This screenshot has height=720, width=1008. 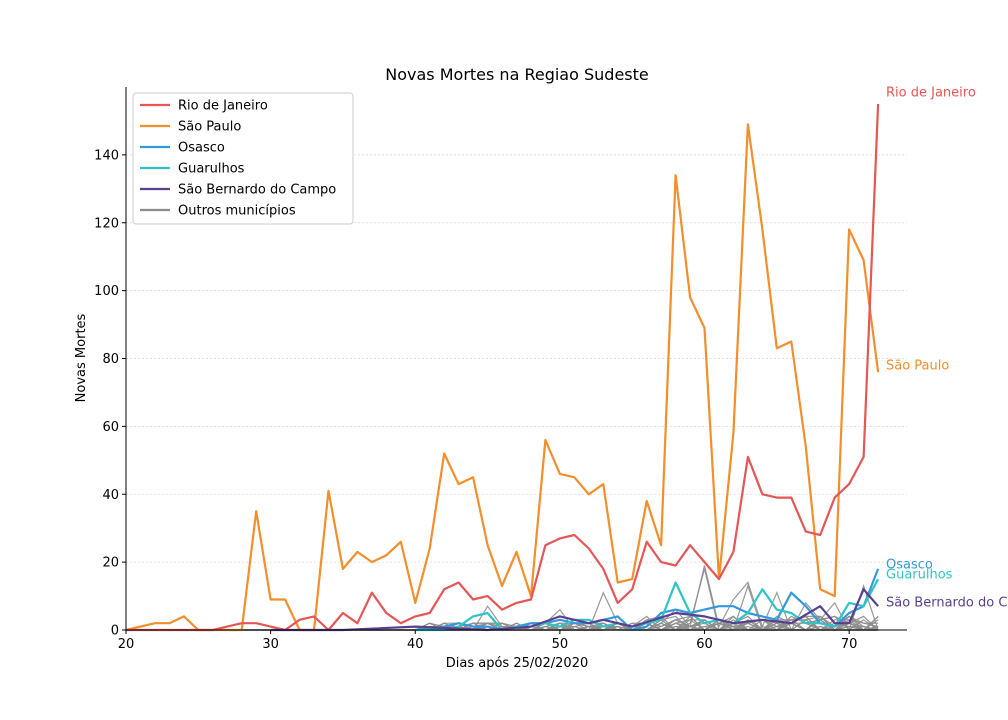 What do you see at coordinates (931, 93) in the screenshot?
I see `end-label: Rio de Janeiro` at bounding box center [931, 93].